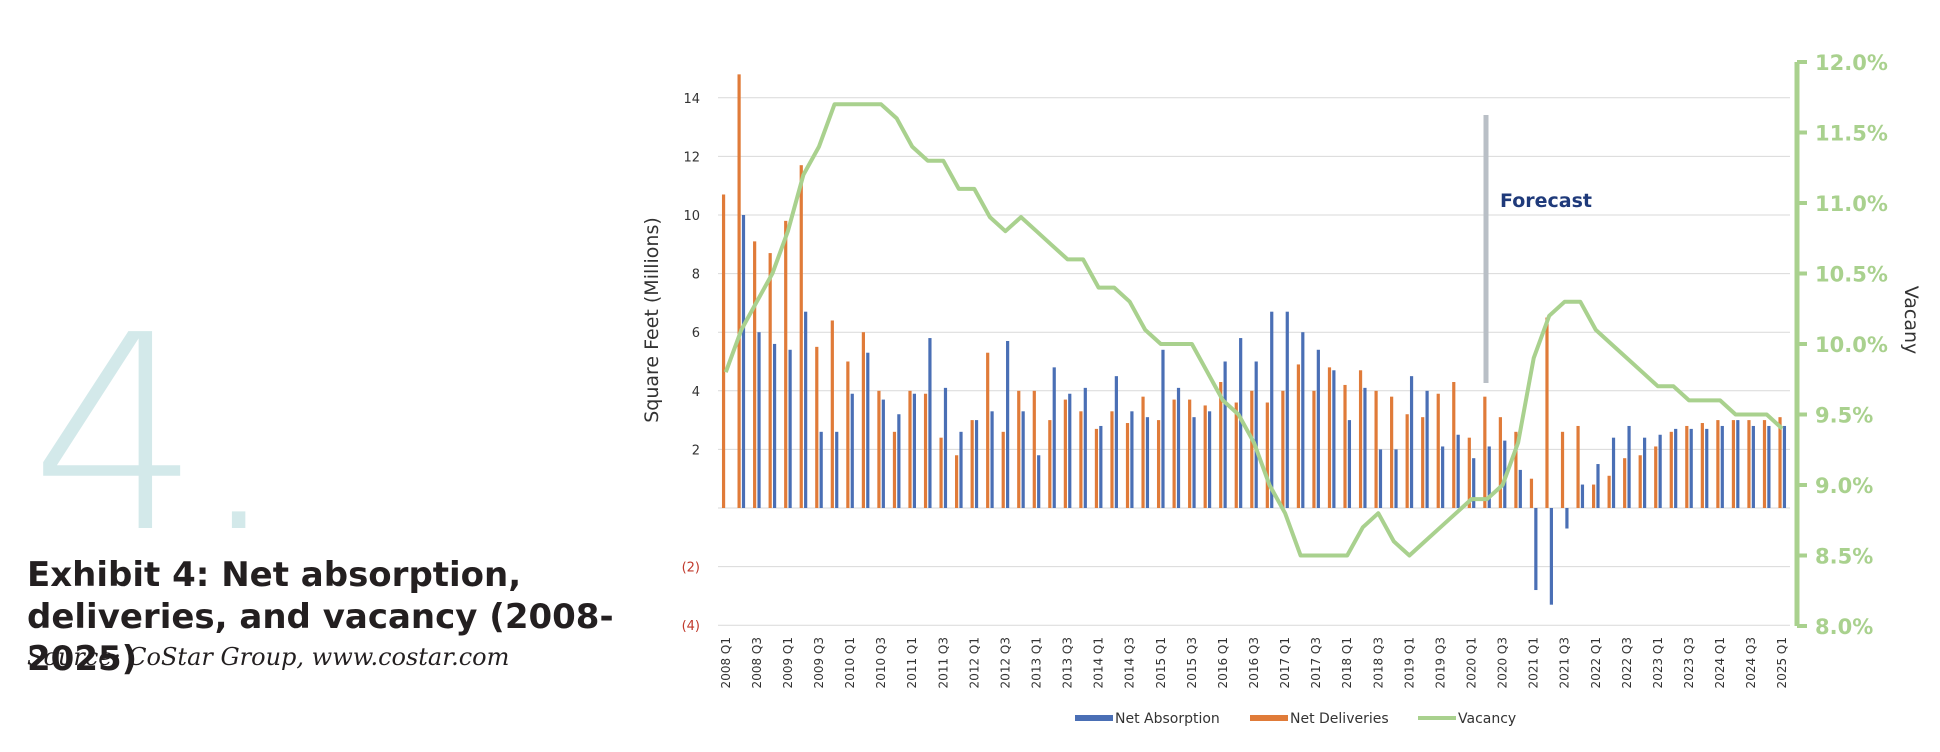 Image resolution: width=1940 pixels, height=752 pixels. Describe the element at coordinates (1534, 662) in the screenshot. I see `x-tick-label: 2021 Q1` at that location.